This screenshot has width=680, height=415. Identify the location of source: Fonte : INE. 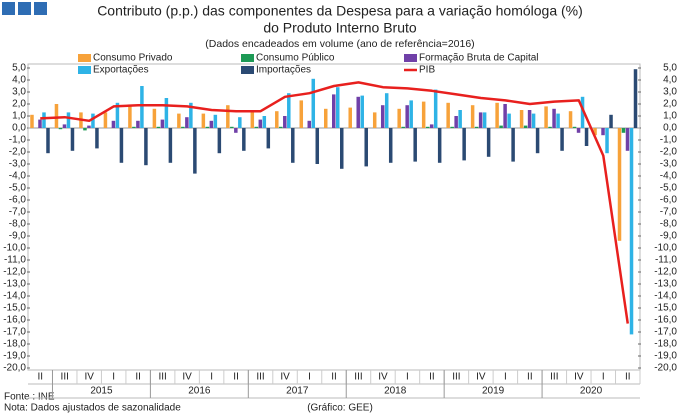
(29, 397).